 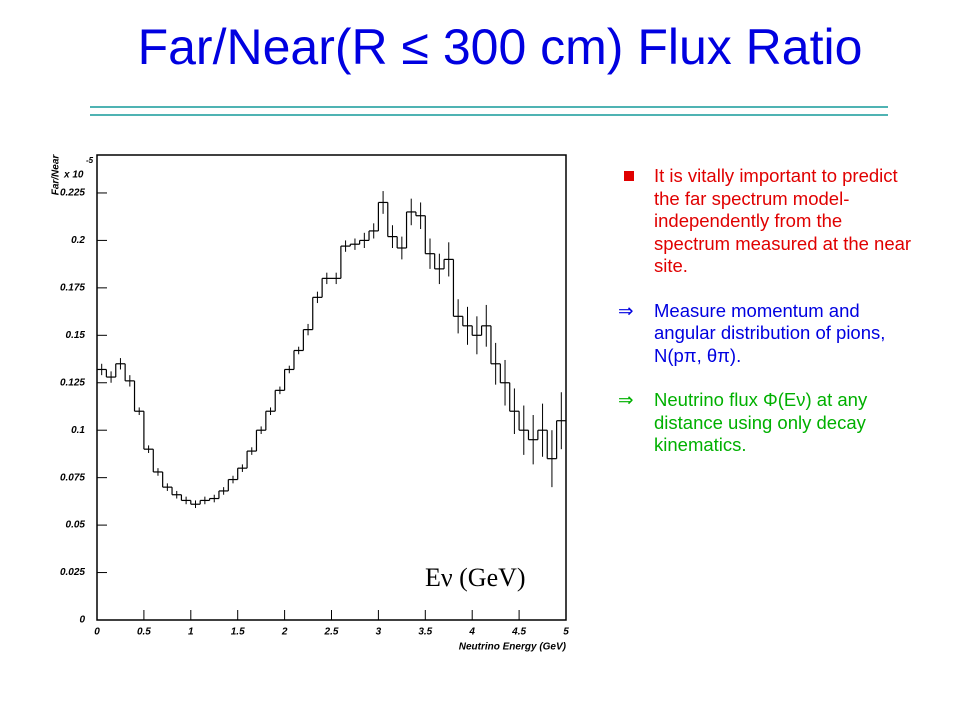 What do you see at coordinates (284, 632) in the screenshot?
I see `x-tick-label: 2` at bounding box center [284, 632].